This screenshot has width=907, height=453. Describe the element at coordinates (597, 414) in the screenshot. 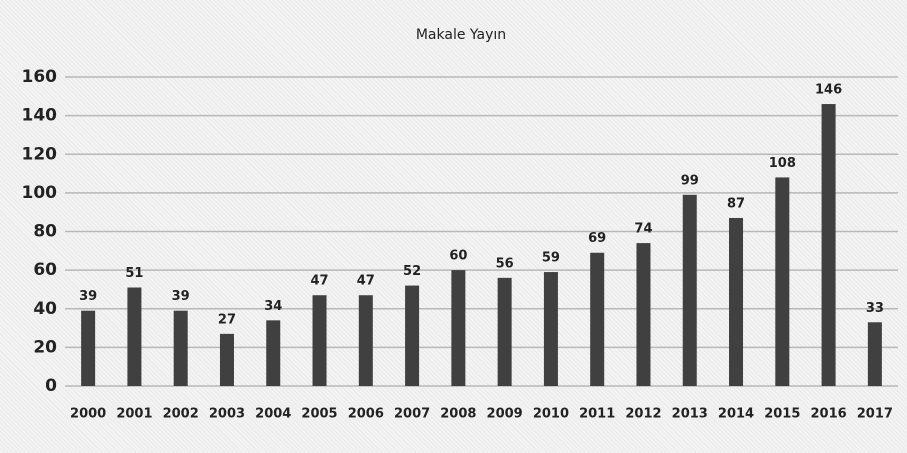

I see `x-tick-label: 2011` at that location.